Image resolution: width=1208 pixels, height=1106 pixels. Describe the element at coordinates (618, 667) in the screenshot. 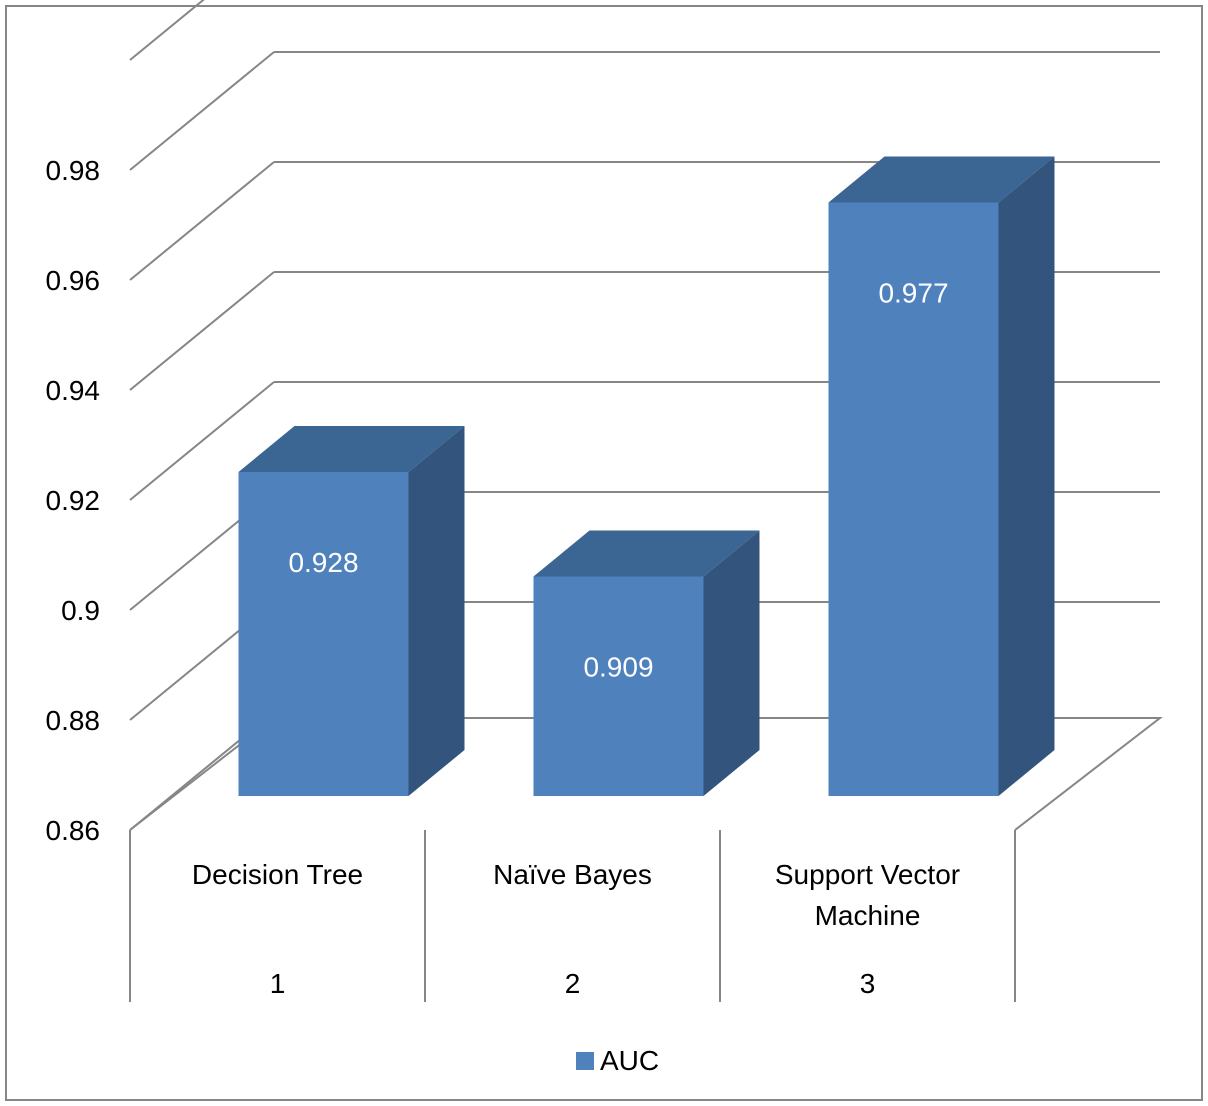

I see `bar-data-label: 0.909` at that location.